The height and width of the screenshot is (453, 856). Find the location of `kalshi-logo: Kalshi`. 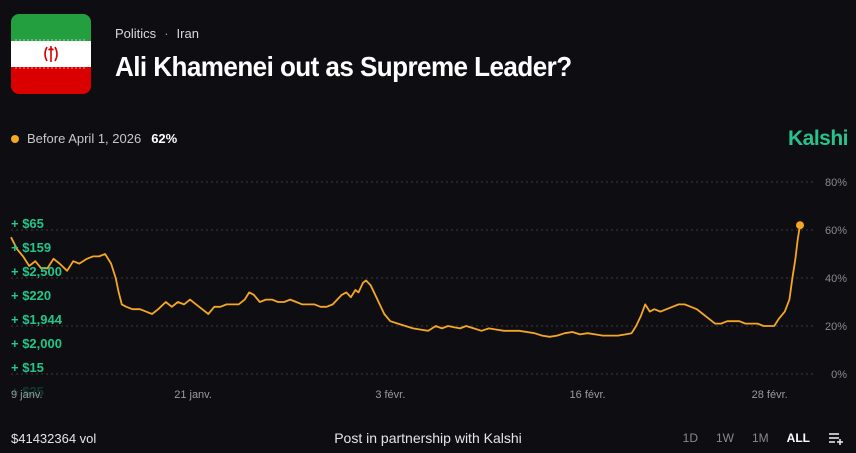

kalshi-logo: Kalshi is located at coordinates (818, 138).